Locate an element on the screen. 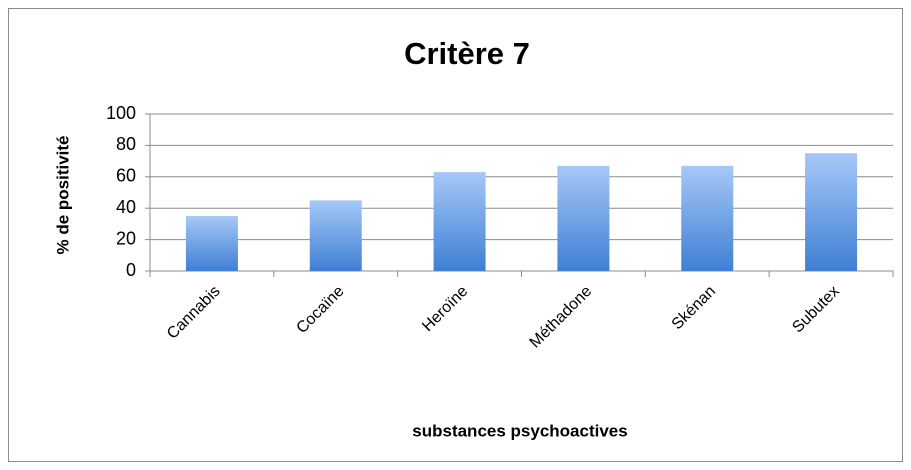  y-tick-label: 80 is located at coordinates (126, 144).